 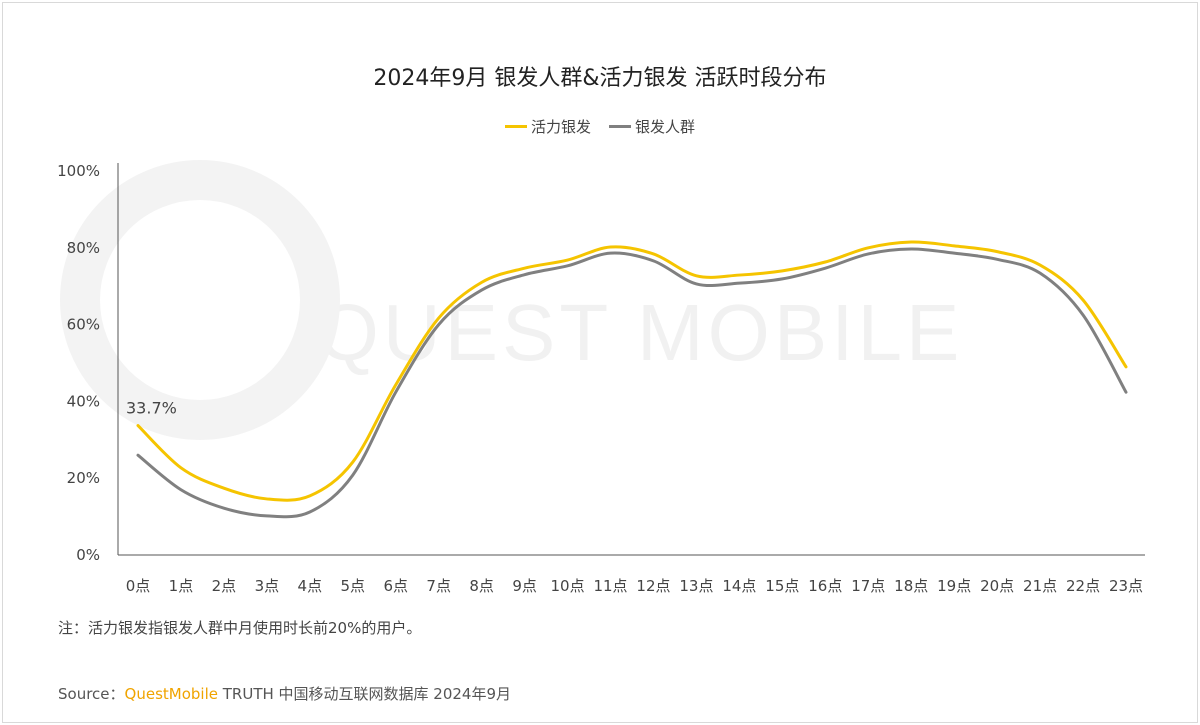 What do you see at coordinates (83, 325) in the screenshot?
I see `y-tick-label: 60%` at bounding box center [83, 325].